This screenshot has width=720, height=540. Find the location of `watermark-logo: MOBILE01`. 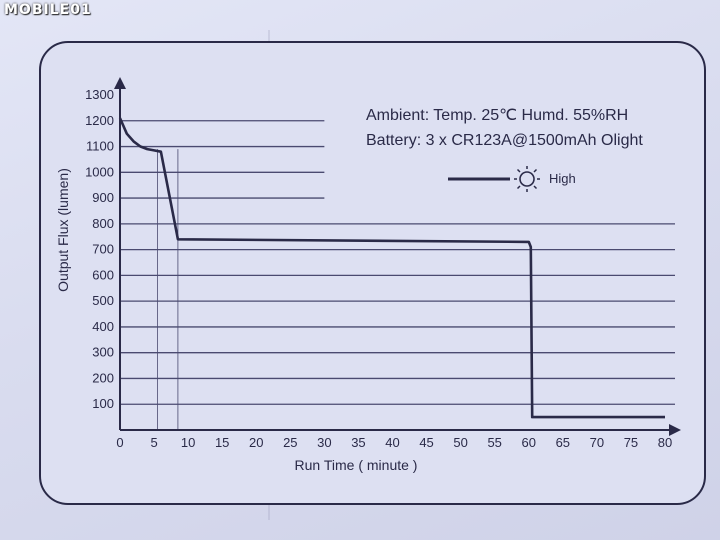

watermark-logo: MOBILE01 is located at coordinates (48, 10).